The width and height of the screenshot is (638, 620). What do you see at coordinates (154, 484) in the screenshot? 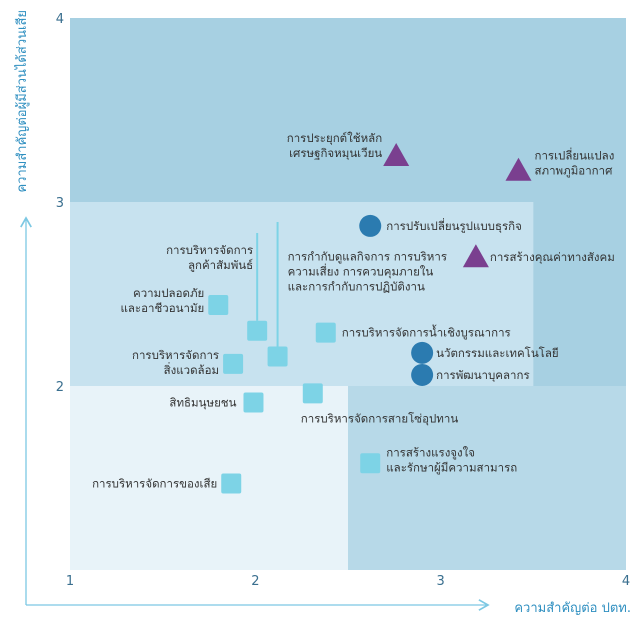
I see `point-label: การบริหารจัดการของเสีย` at bounding box center [154, 484].